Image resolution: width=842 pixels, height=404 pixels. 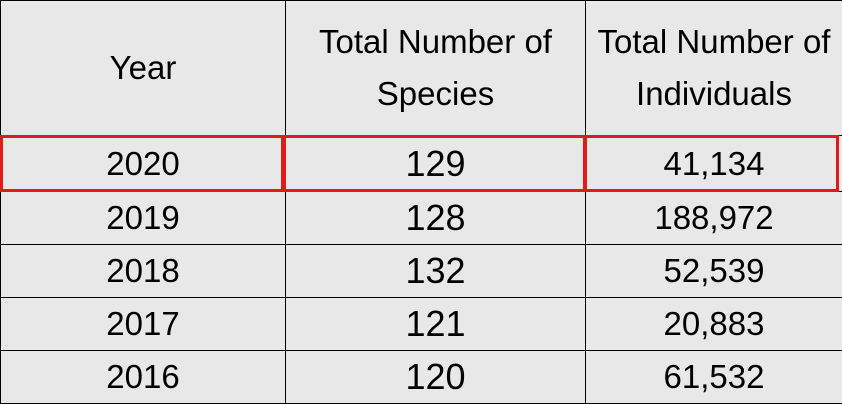 I want to click on table-row-2018: 2018 132 52,539, so click(x=421, y=271).